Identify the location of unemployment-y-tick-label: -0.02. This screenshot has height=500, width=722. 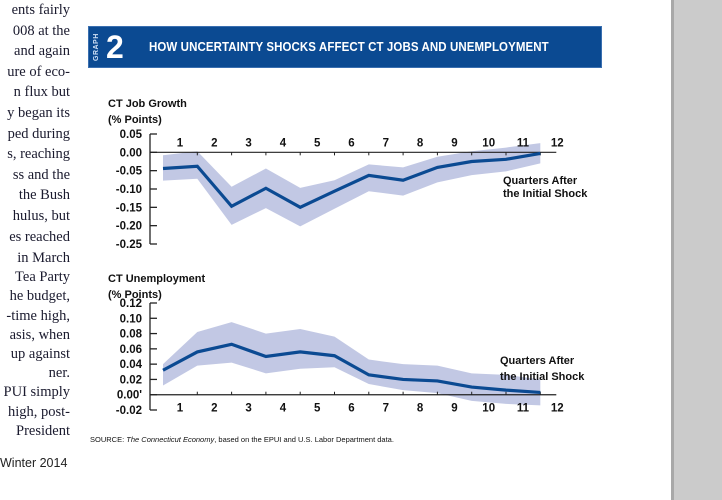
(129, 411).